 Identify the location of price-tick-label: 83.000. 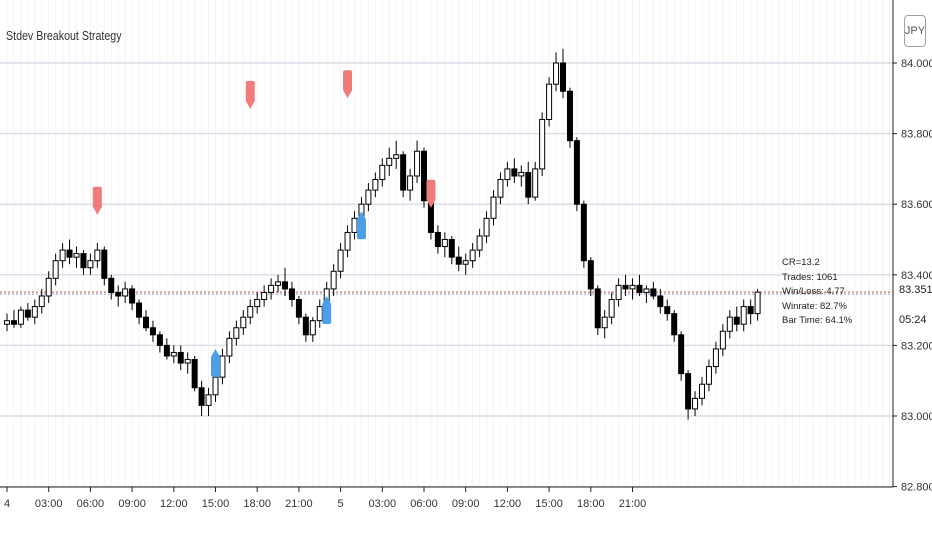
(916, 417).